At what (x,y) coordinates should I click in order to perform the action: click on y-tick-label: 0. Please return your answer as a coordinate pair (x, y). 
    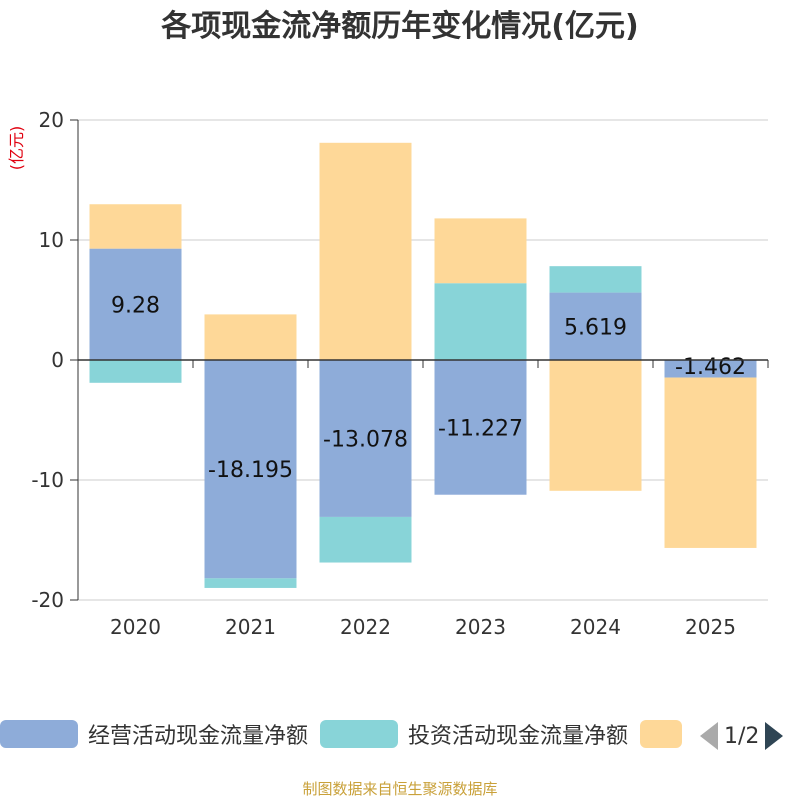
    Looking at the image, I should click on (57, 360).